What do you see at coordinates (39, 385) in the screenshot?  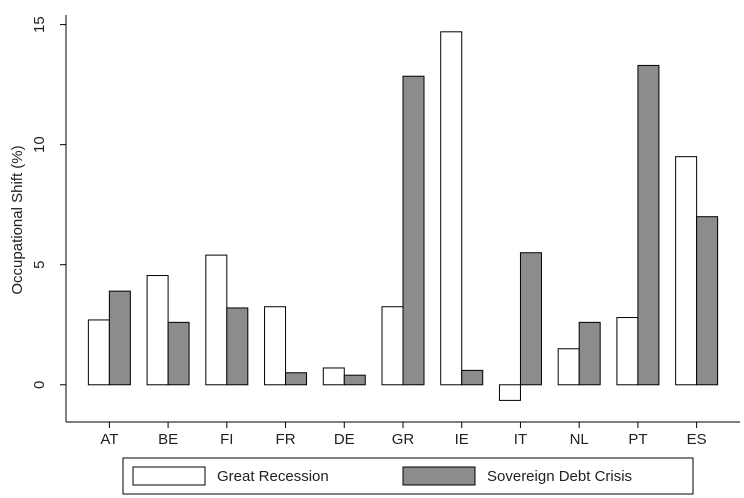 I see `y-tick-label: 0` at bounding box center [39, 385].